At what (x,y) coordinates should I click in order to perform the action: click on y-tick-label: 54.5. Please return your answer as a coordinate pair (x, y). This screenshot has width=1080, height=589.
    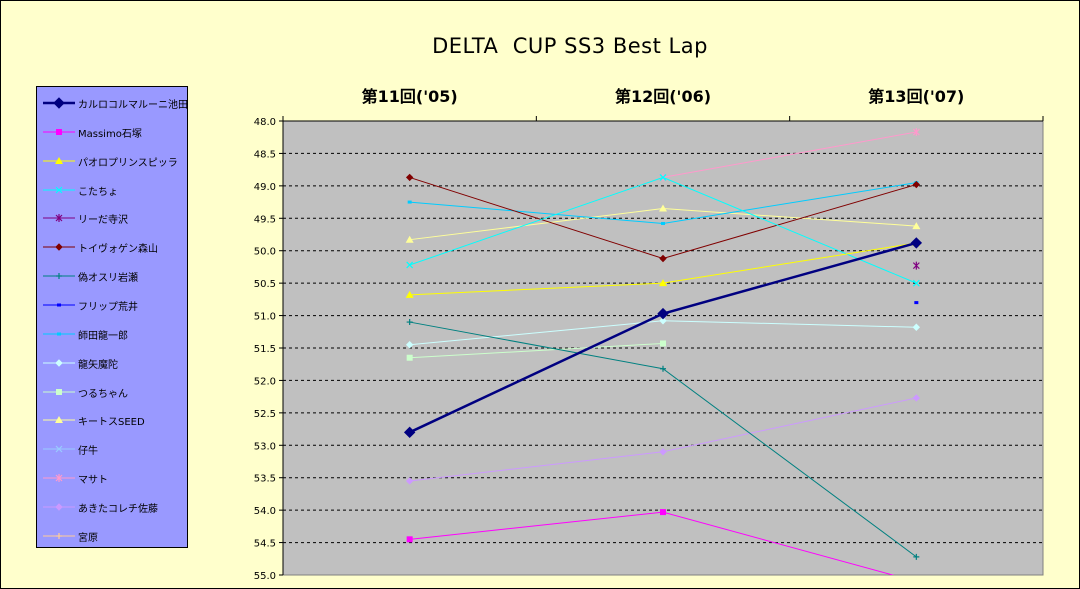
    Looking at the image, I should click on (265, 544).